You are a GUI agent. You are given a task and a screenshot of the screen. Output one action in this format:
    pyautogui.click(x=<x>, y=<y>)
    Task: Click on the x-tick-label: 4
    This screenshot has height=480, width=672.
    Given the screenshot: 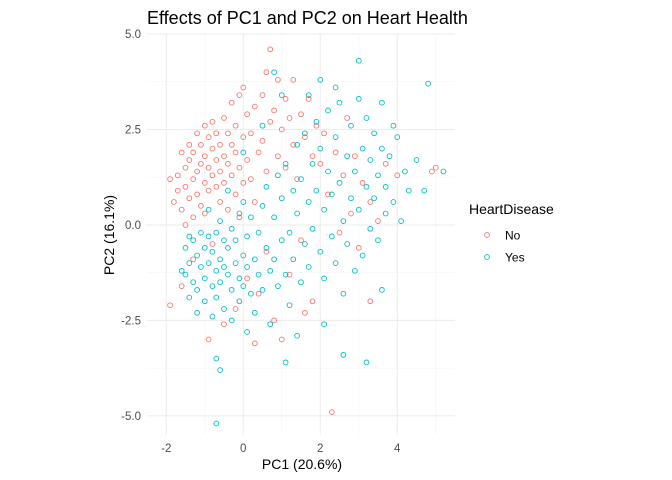 What is the action you would take?
    pyautogui.click(x=397, y=449)
    